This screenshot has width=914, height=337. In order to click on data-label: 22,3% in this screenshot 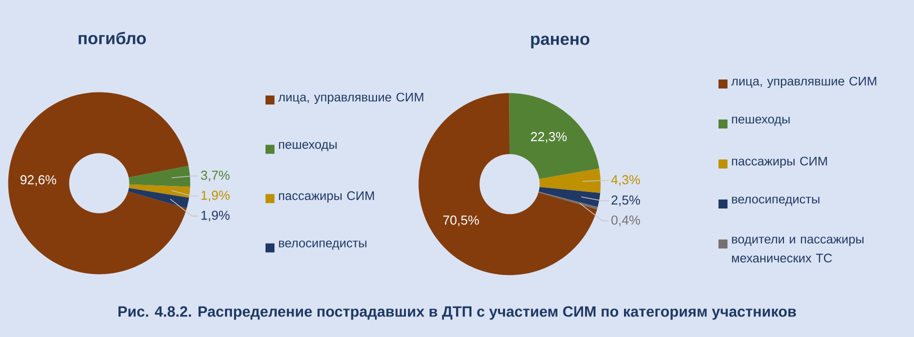, I will do `click(549, 137)`.